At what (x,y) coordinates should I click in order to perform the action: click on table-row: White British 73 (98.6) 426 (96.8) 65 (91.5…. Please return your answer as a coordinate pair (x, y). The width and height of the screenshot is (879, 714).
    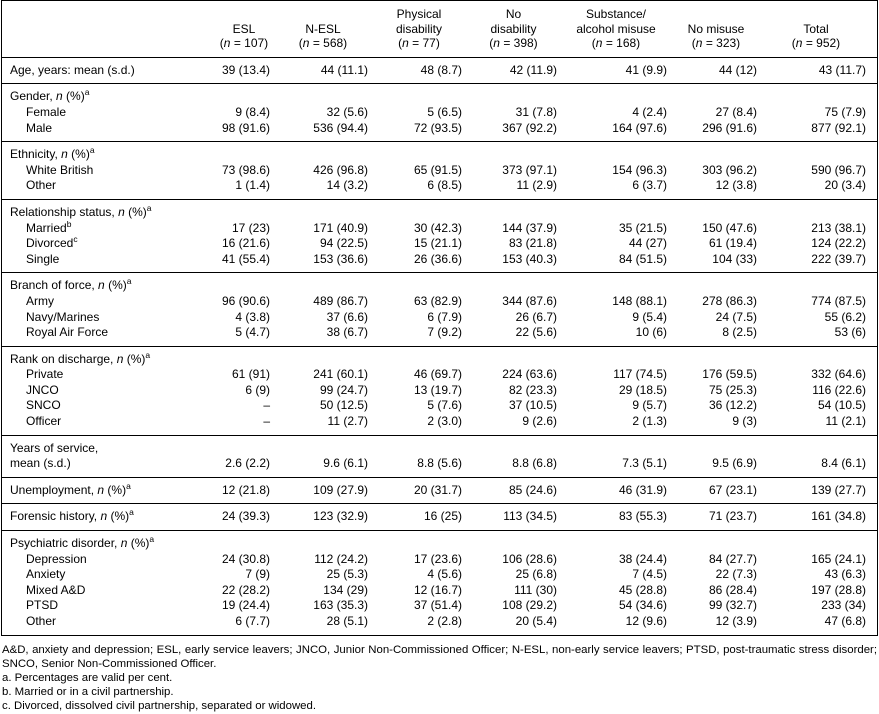
    Looking at the image, I should click on (439, 171).